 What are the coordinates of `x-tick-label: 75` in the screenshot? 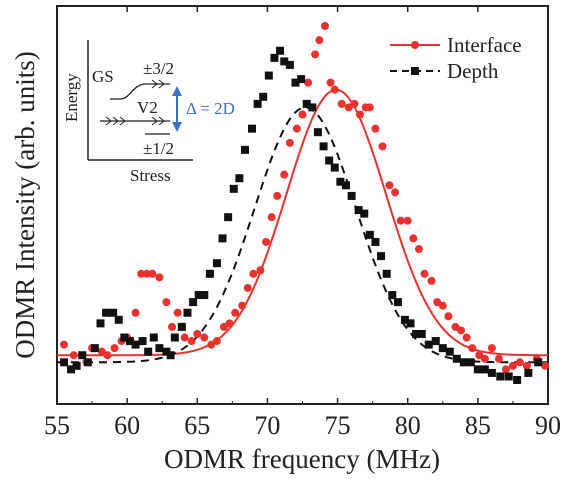 It's located at (338, 425).